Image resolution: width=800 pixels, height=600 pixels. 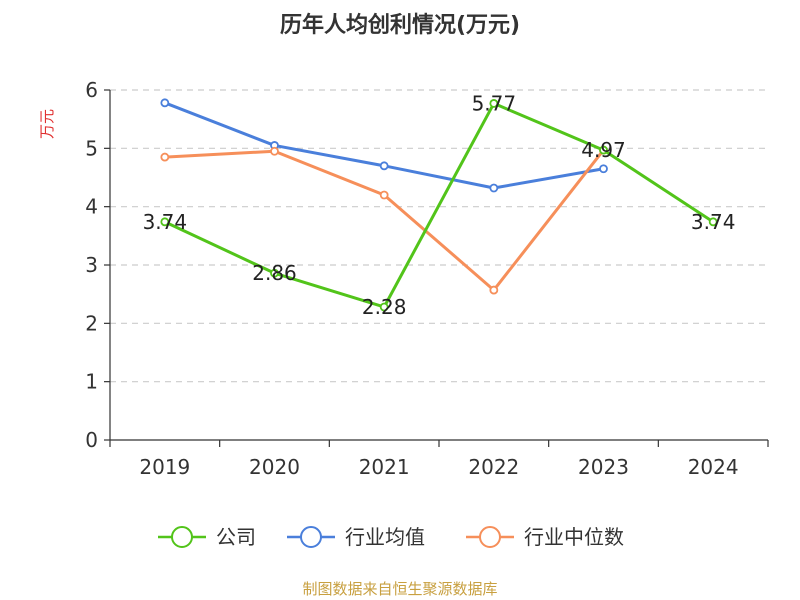 I want to click on y-tick-label: 3, so click(x=91, y=265).